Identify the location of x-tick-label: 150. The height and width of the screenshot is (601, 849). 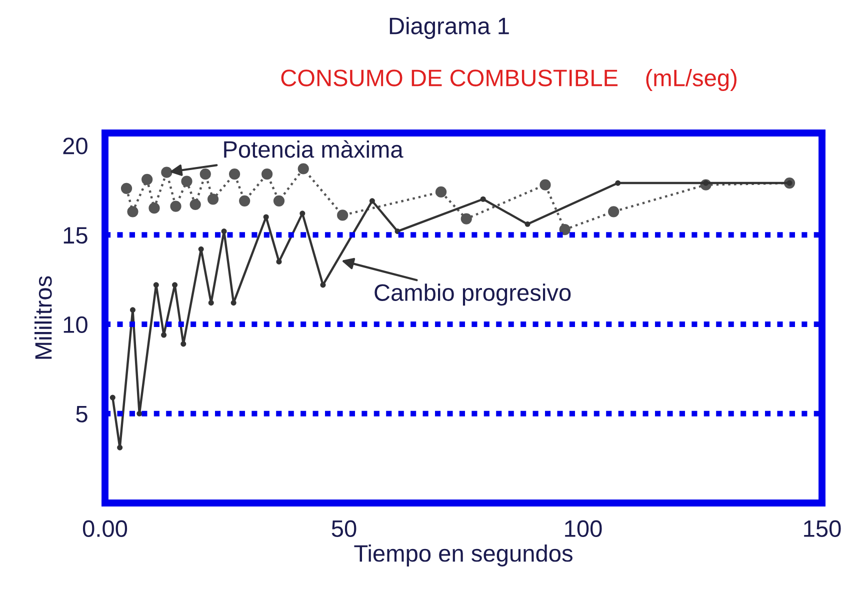
(822, 529).